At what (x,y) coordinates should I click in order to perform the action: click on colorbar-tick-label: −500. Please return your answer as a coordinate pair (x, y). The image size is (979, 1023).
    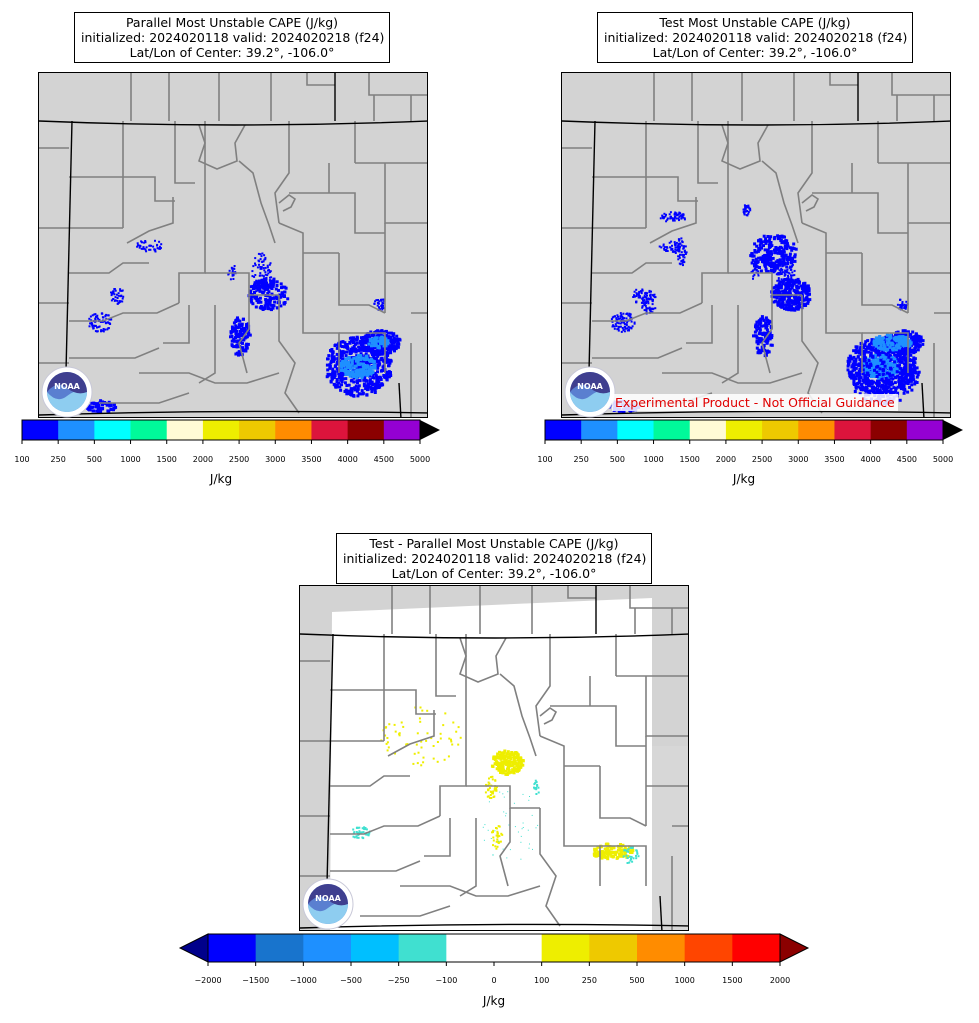
    Looking at the image, I should click on (351, 980).